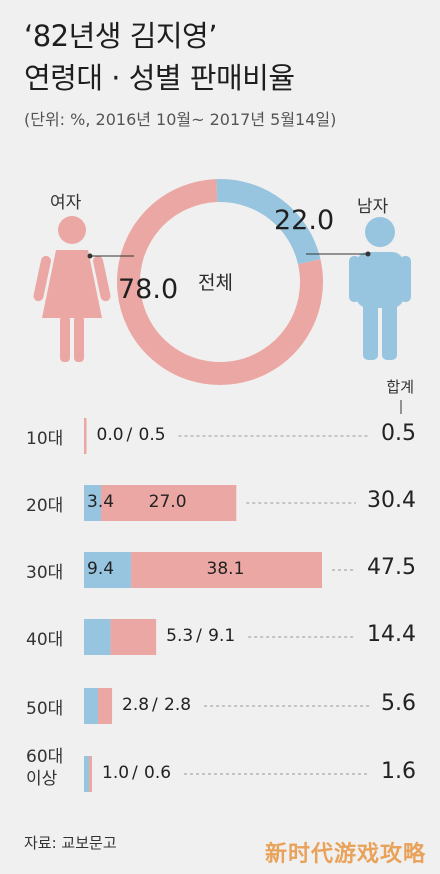  What do you see at coordinates (178, 705) in the screenshot?
I see `bar-female-value: 2.8` at bounding box center [178, 705].